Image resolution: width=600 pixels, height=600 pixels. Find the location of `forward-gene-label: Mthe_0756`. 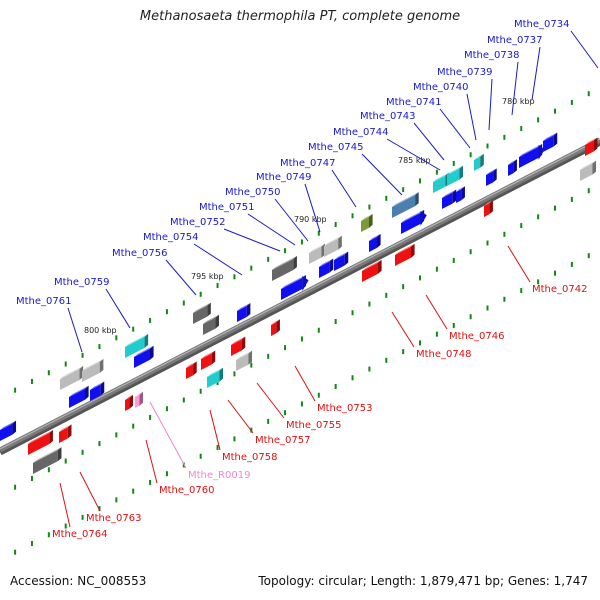

forward-gene-label: Mthe_0756 is located at coordinates (154, 272).